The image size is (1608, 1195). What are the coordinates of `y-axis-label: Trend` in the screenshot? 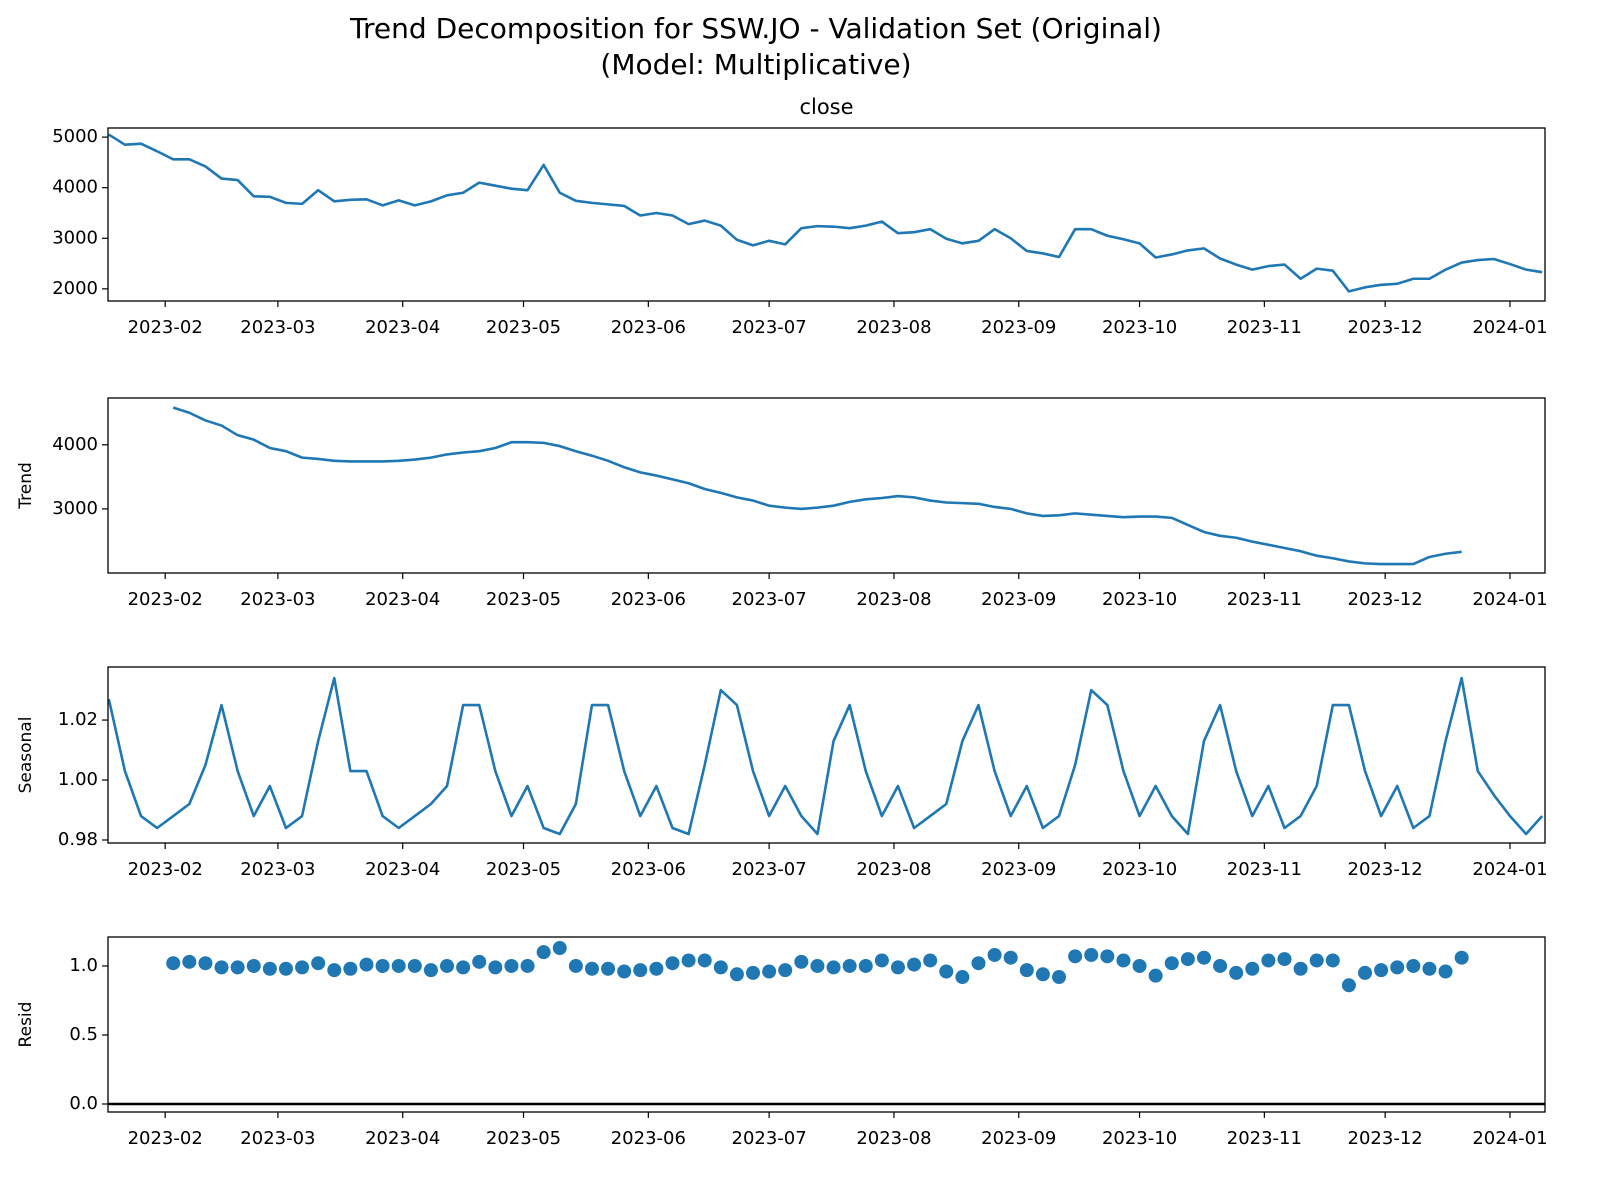 It's located at (26, 486).